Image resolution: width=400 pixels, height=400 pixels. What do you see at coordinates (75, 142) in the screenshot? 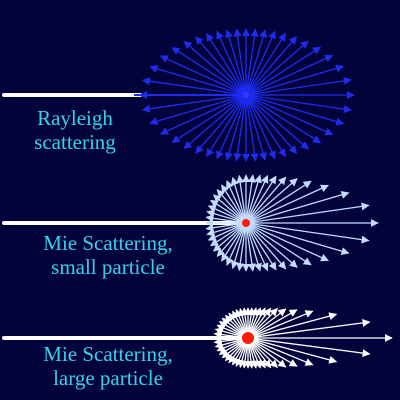
I see `rayleigh-caption-line-2: scattering` at bounding box center [75, 142].